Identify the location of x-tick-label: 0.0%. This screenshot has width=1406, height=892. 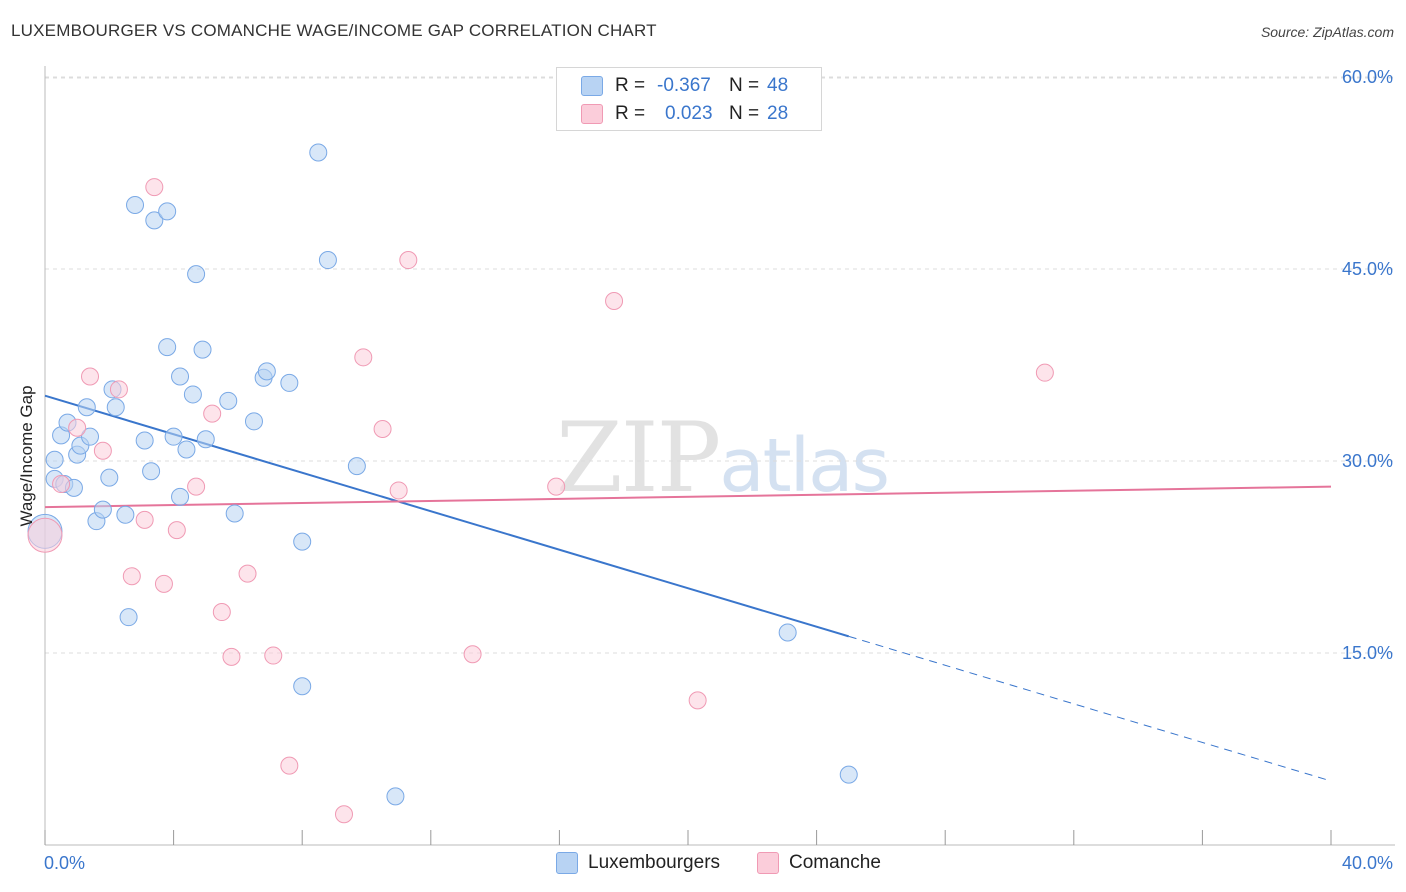
(64, 863).